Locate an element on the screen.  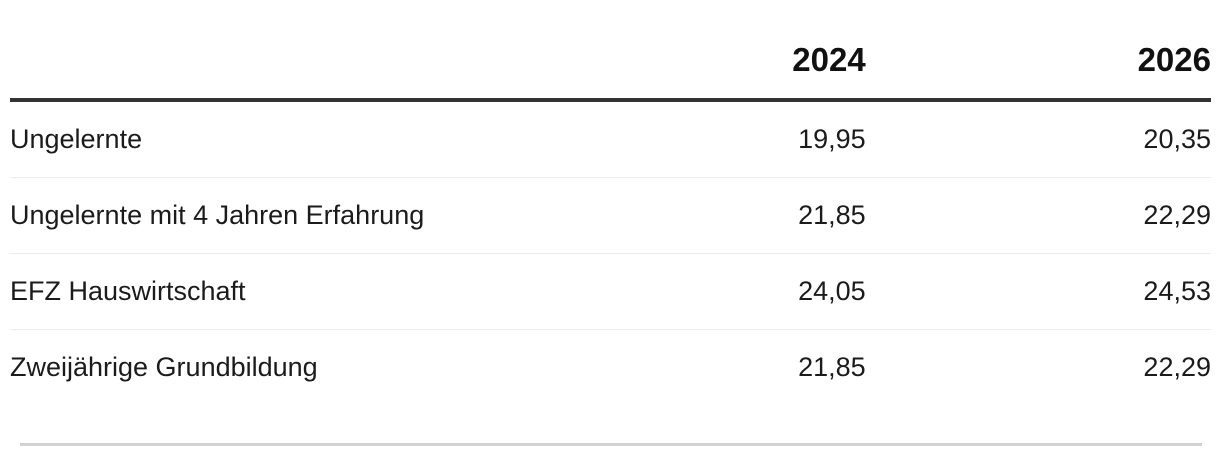
column-header-2024: 2024 is located at coordinates (693, 51).